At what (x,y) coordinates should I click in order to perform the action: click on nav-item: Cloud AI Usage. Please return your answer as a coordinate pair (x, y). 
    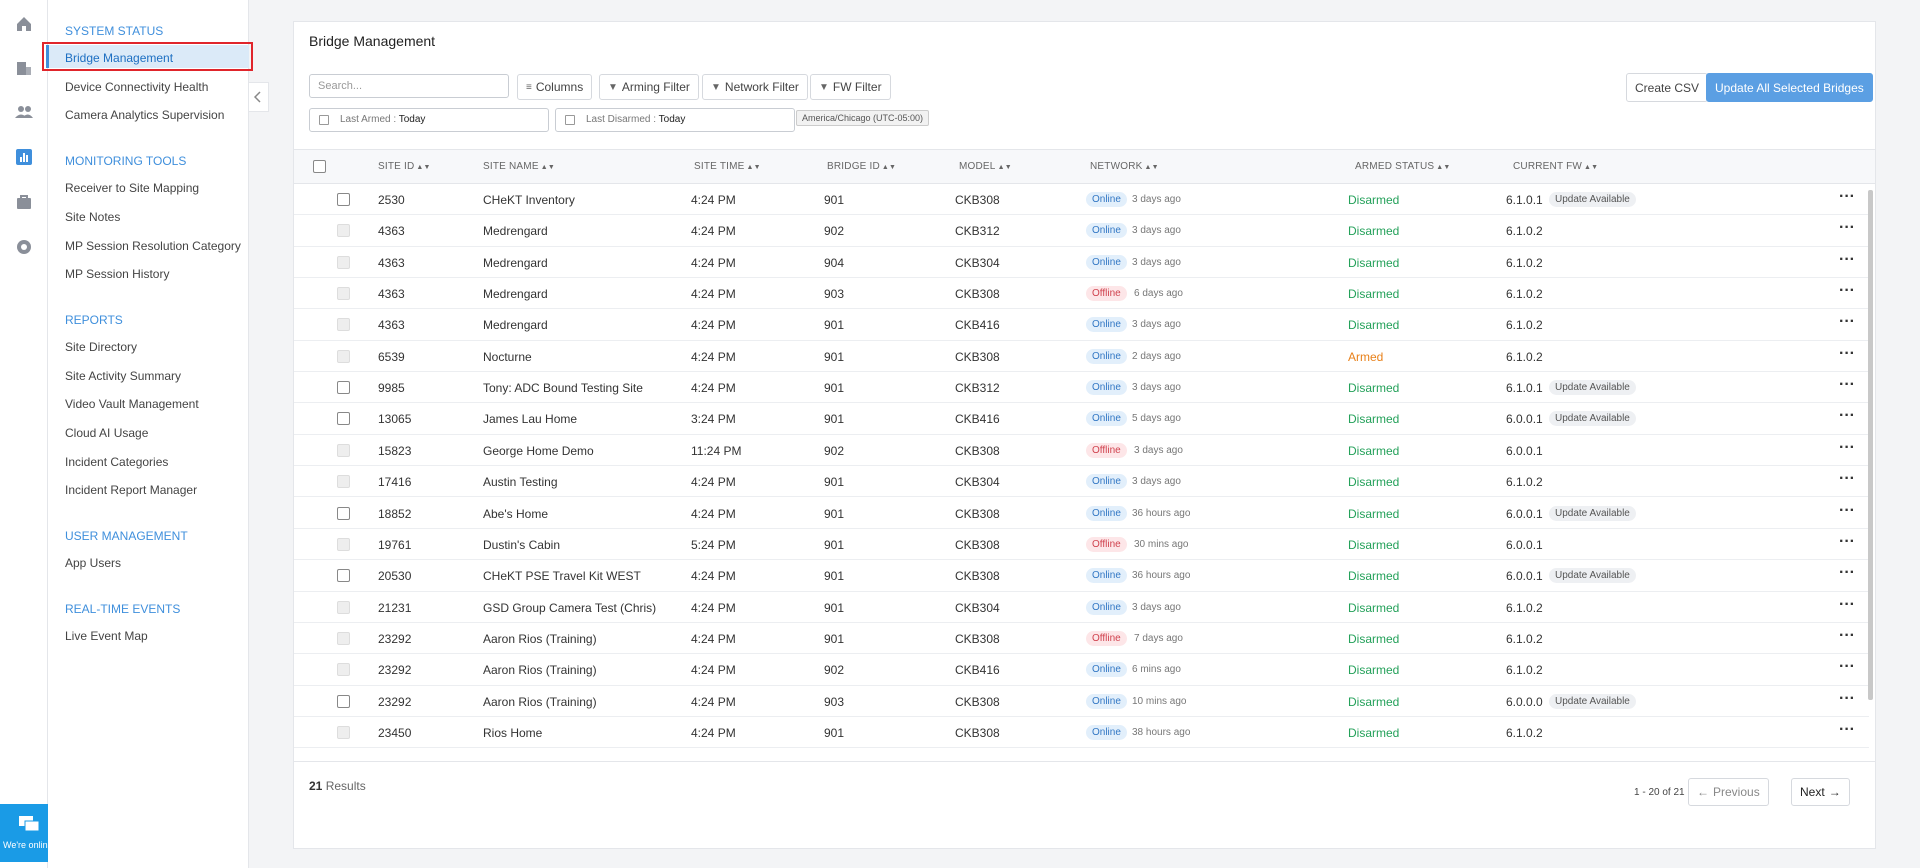
    Looking at the image, I should click on (107, 433).